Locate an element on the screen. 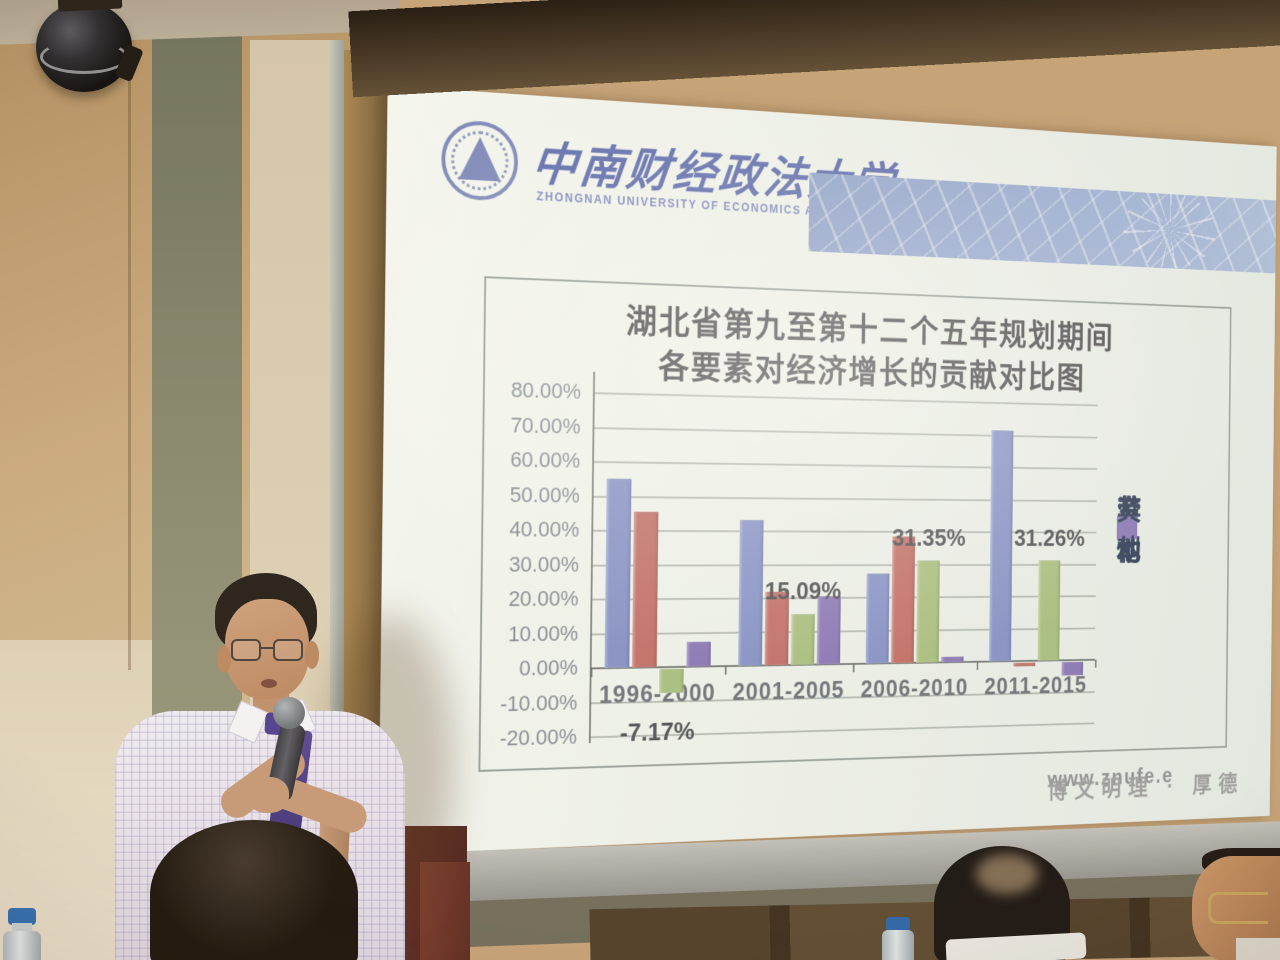 The image size is (1280, 960). glasses-lens-left is located at coordinates (246, 650).